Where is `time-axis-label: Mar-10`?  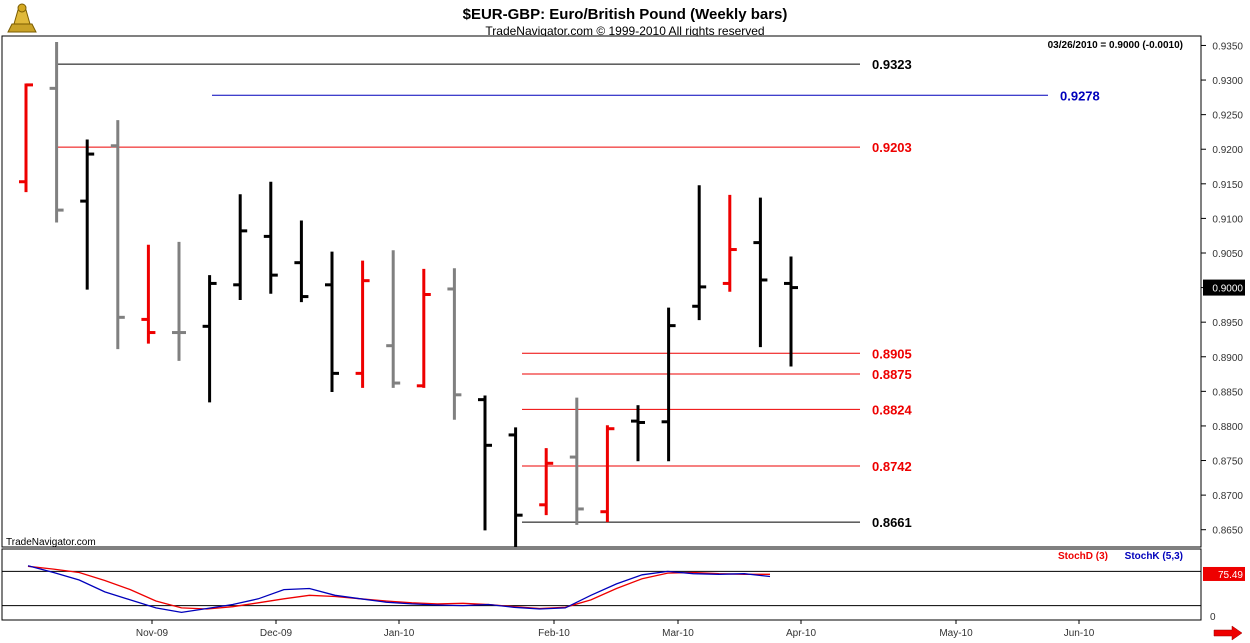
time-axis-label: Mar-10 is located at coordinates (678, 633).